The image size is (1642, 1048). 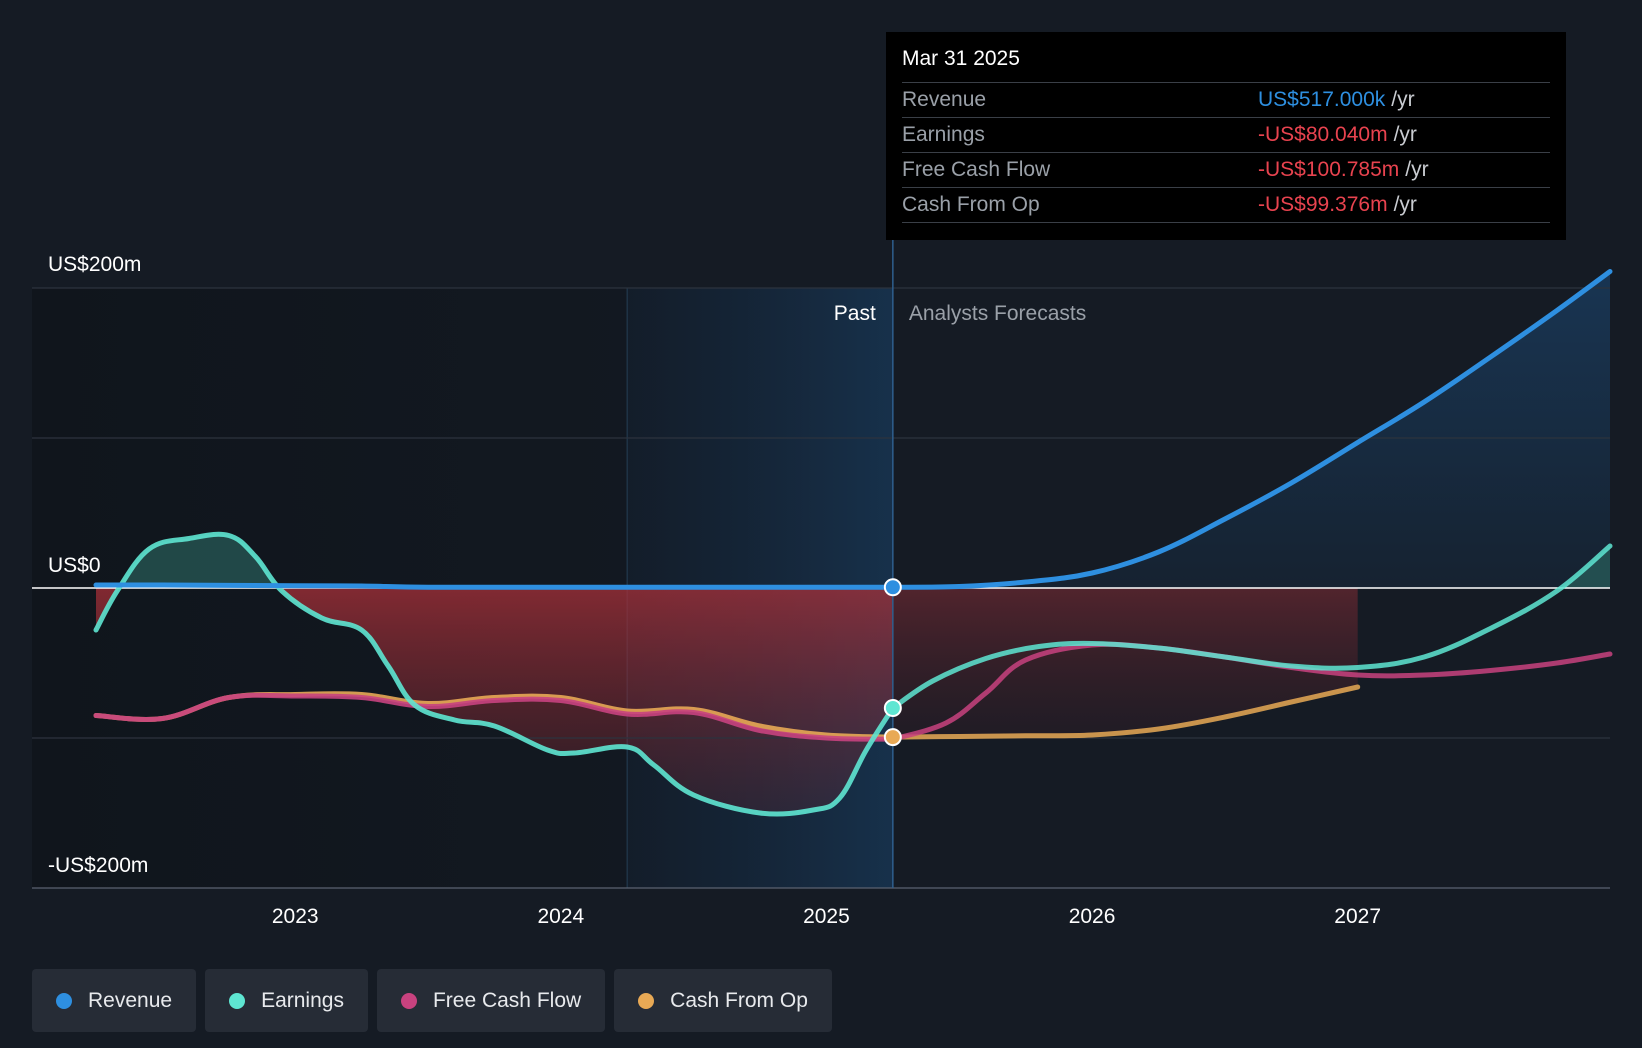 I want to click on tooltip-value: -US$99.376m, so click(x=1323, y=204).